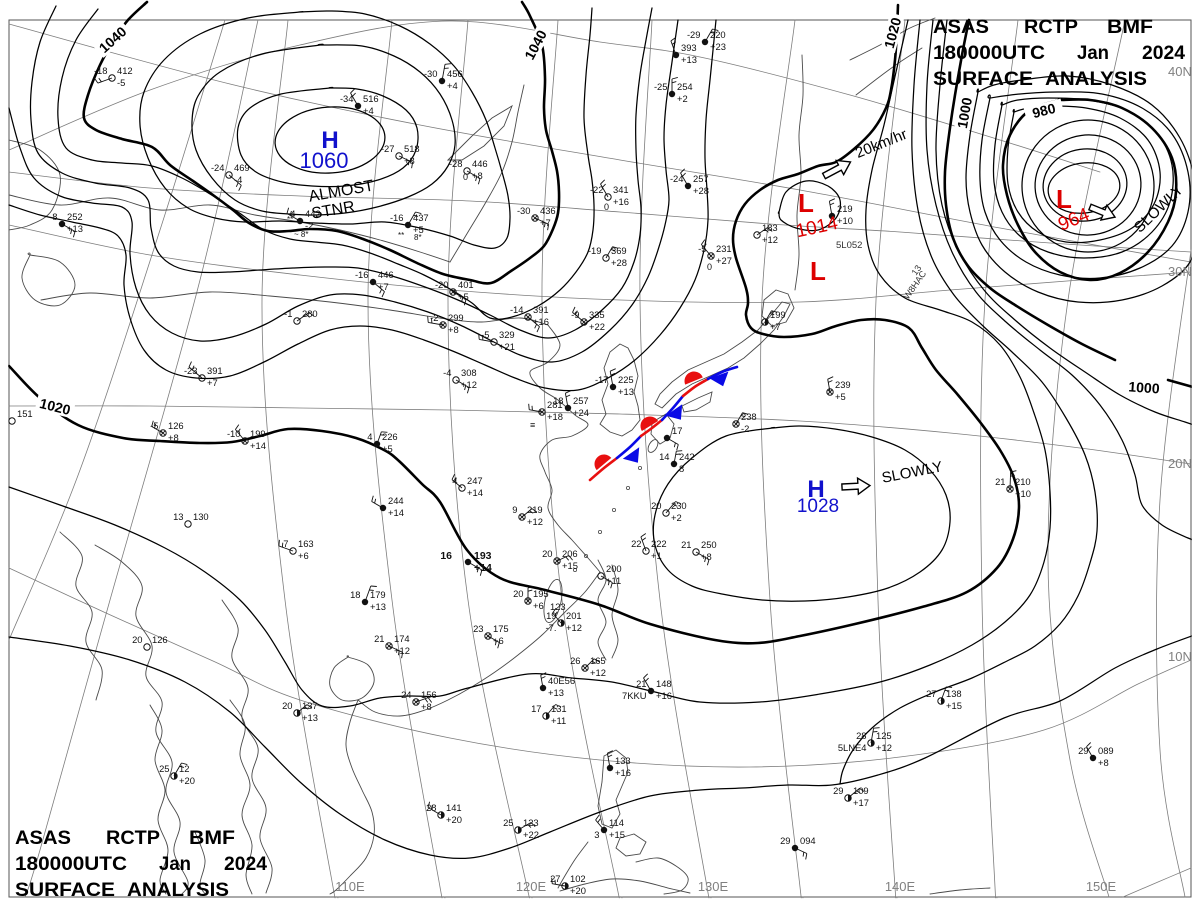  Describe the element at coordinates (687, 456) in the screenshot. I see `svg-text: 242` at that location.